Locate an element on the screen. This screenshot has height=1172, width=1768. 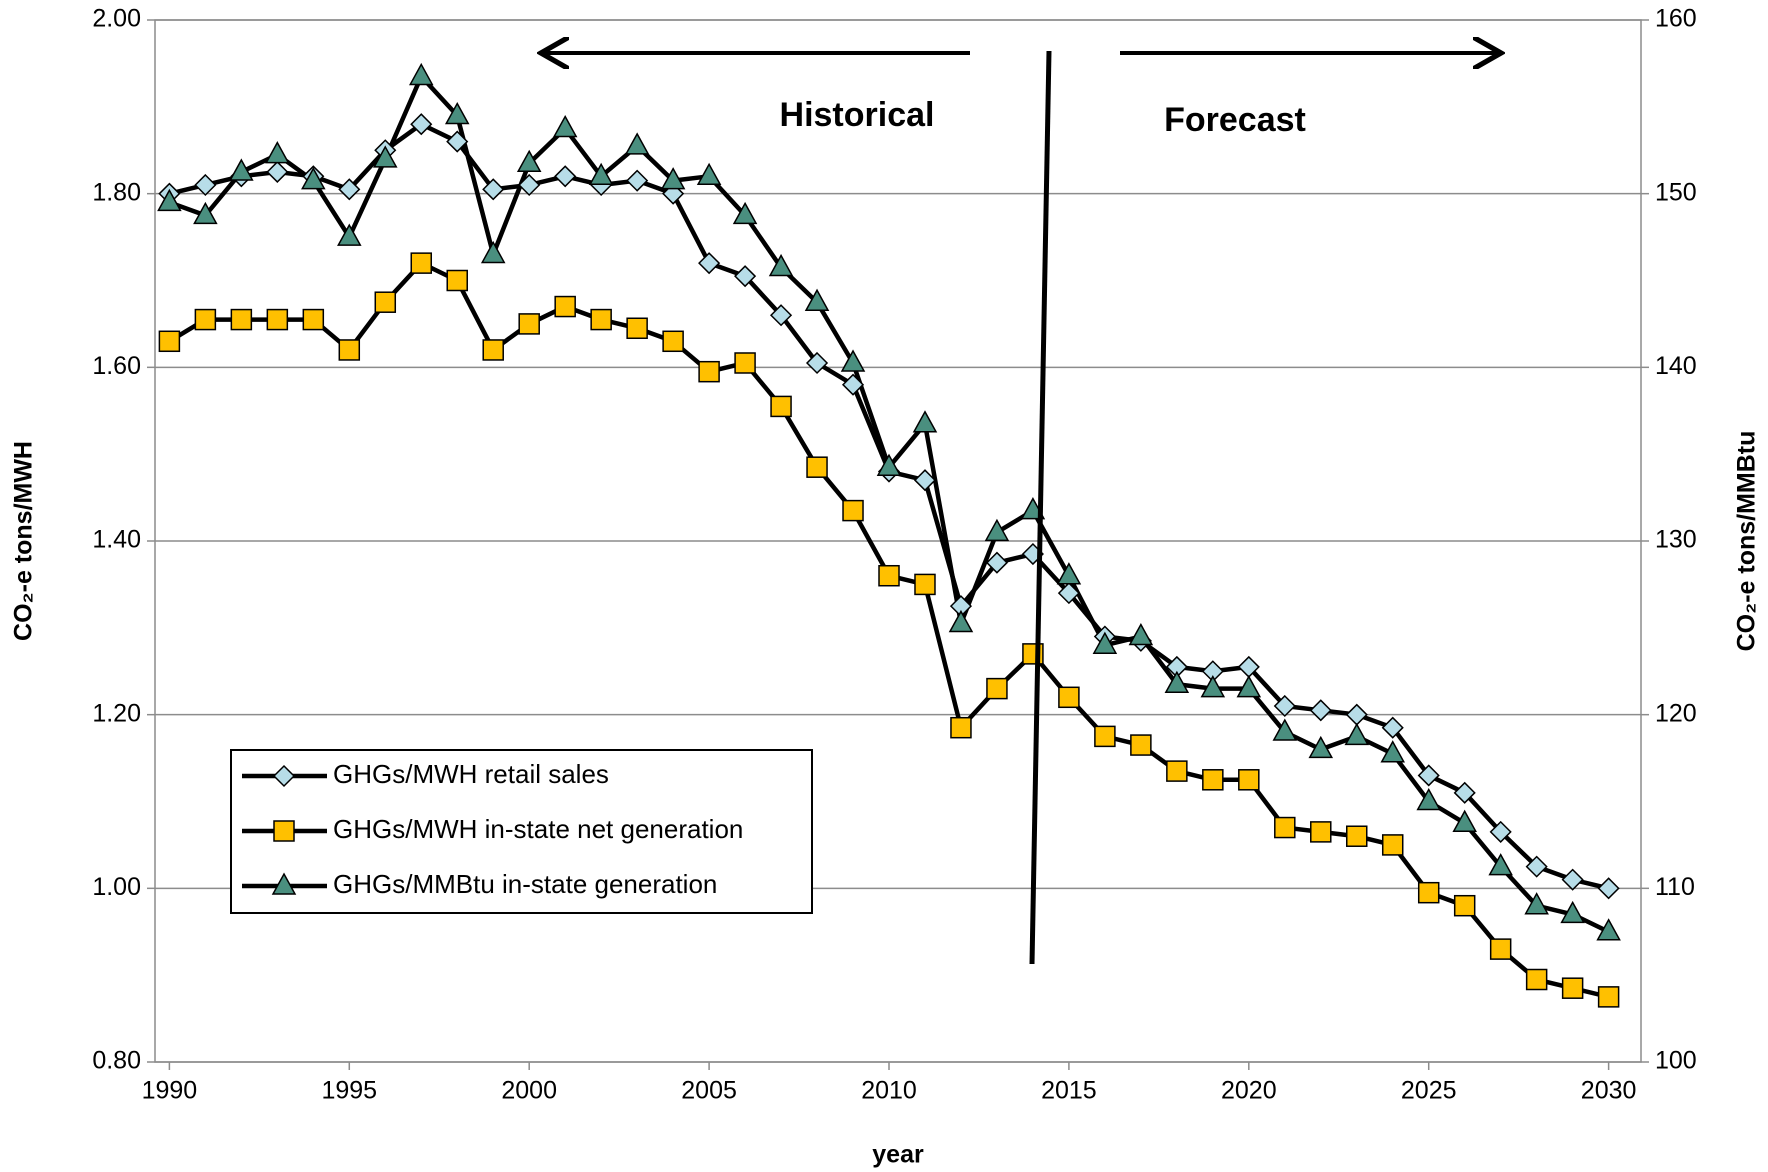
x-tick-label: 2020 is located at coordinates (1249, 1091).